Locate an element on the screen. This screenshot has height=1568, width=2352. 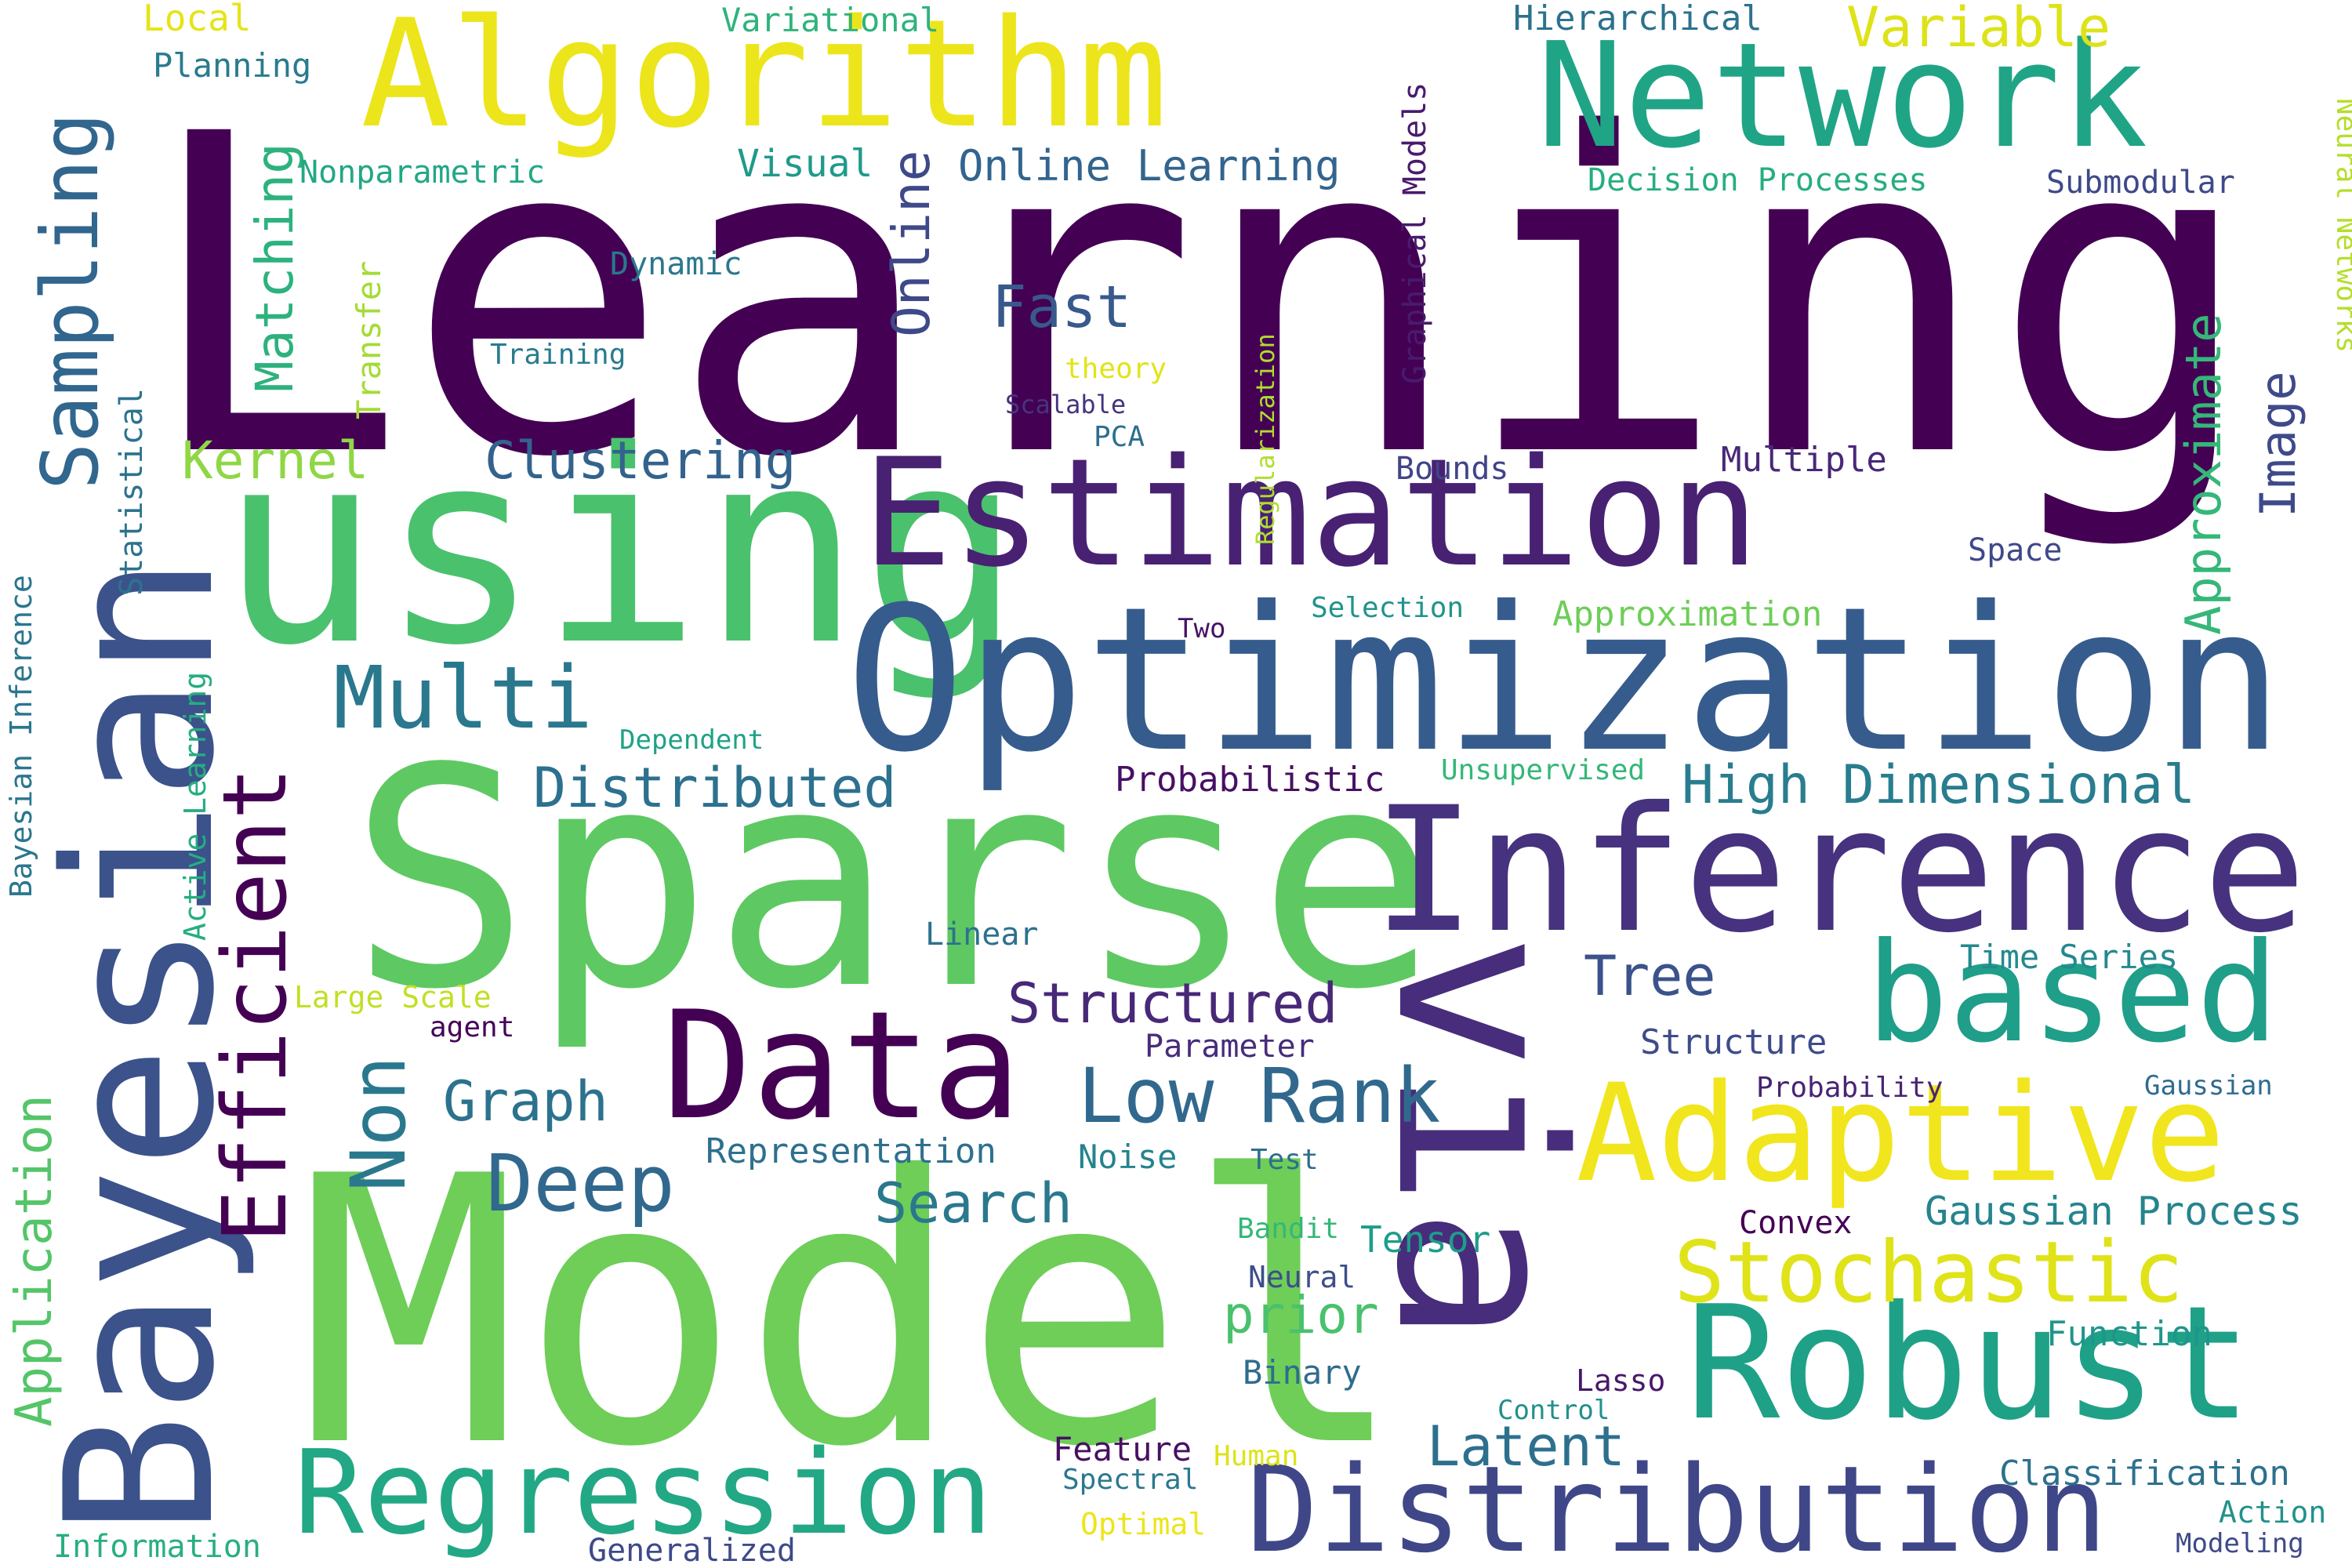
word: Deep is located at coordinates (580, 1183).